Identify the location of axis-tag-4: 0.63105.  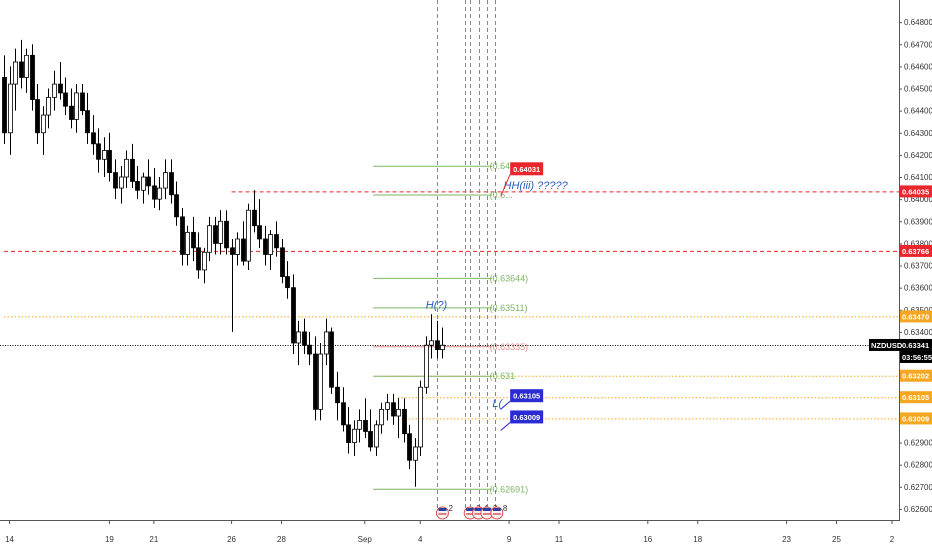
(916, 397).